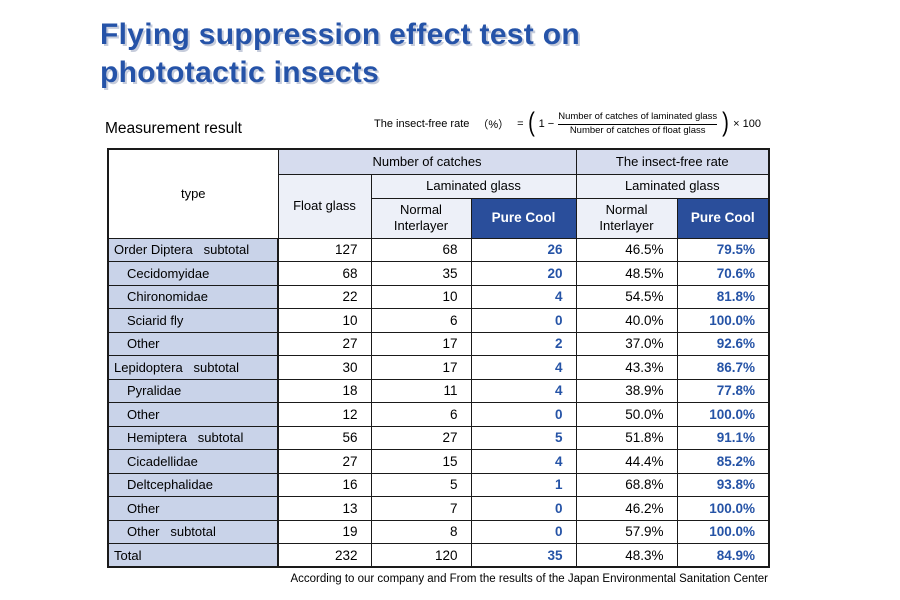 Image resolution: width=900 pixels, height=600 pixels. Describe the element at coordinates (438, 484) in the screenshot. I see `table-row: Deltcephalidae 16 5 1 68.8% 93.8%` at that location.